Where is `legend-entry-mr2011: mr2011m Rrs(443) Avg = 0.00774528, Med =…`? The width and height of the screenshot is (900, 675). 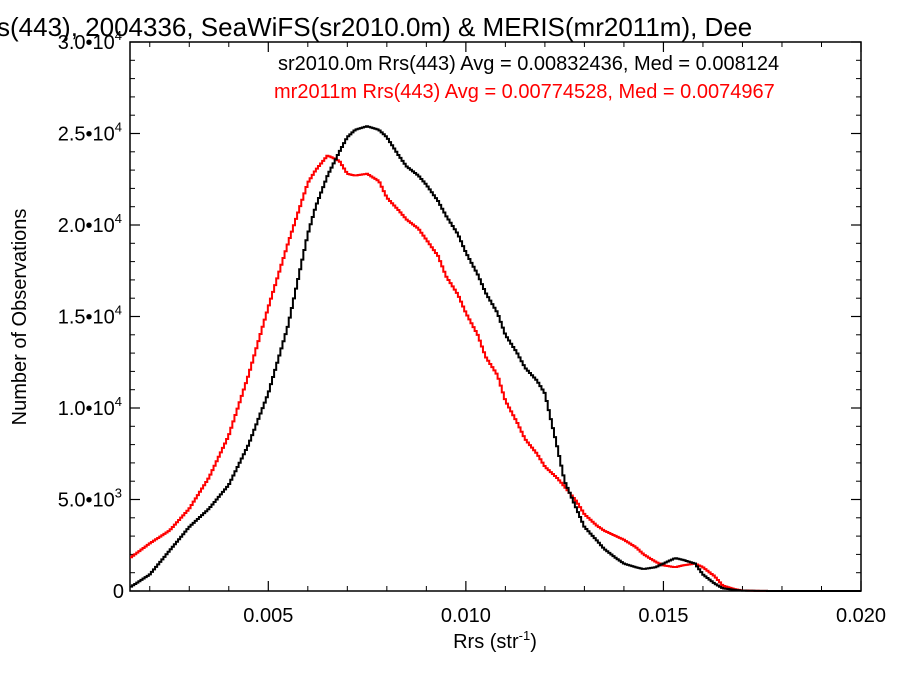 legend-entry-mr2011: mr2011m Rrs(443) Avg = 0.00774528, Med =… is located at coordinates (524, 92).